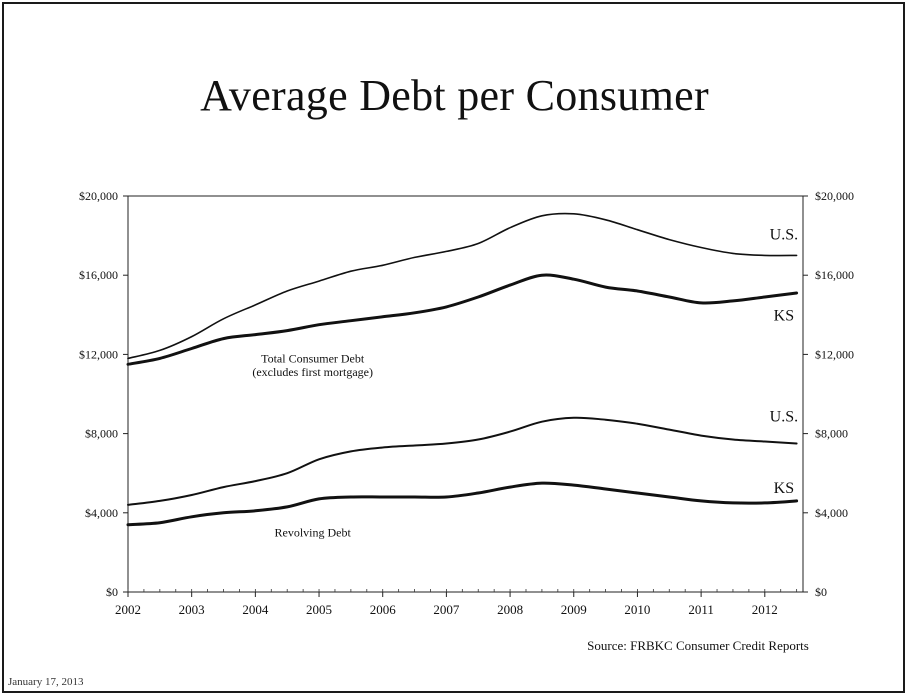  What do you see at coordinates (765, 609) in the screenshot?
I see `x-tick-label: 2012` at bounding box center [765, 609].